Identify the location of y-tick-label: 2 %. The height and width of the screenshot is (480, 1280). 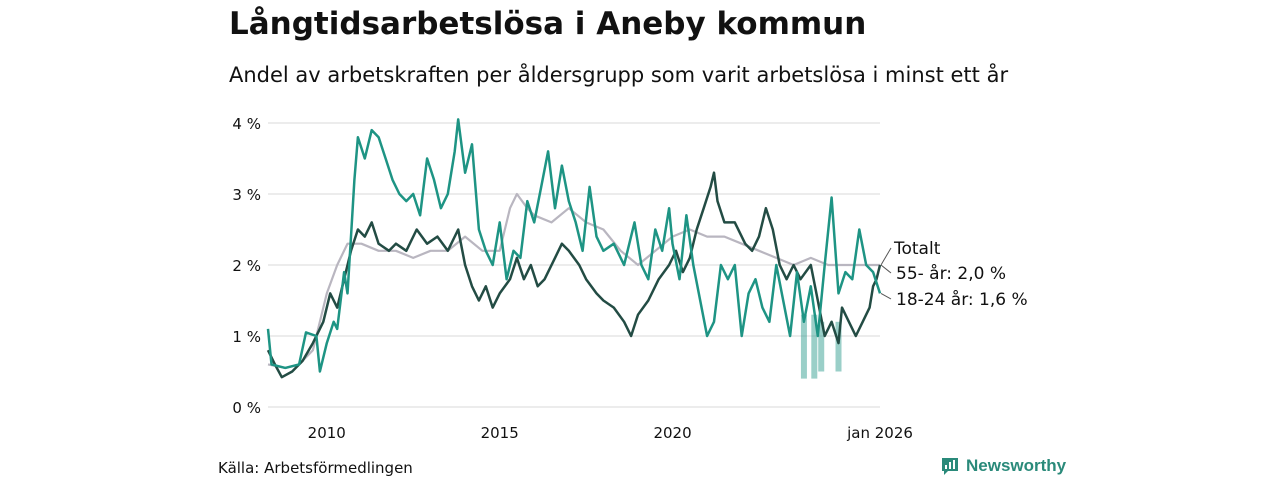
(246, 266).